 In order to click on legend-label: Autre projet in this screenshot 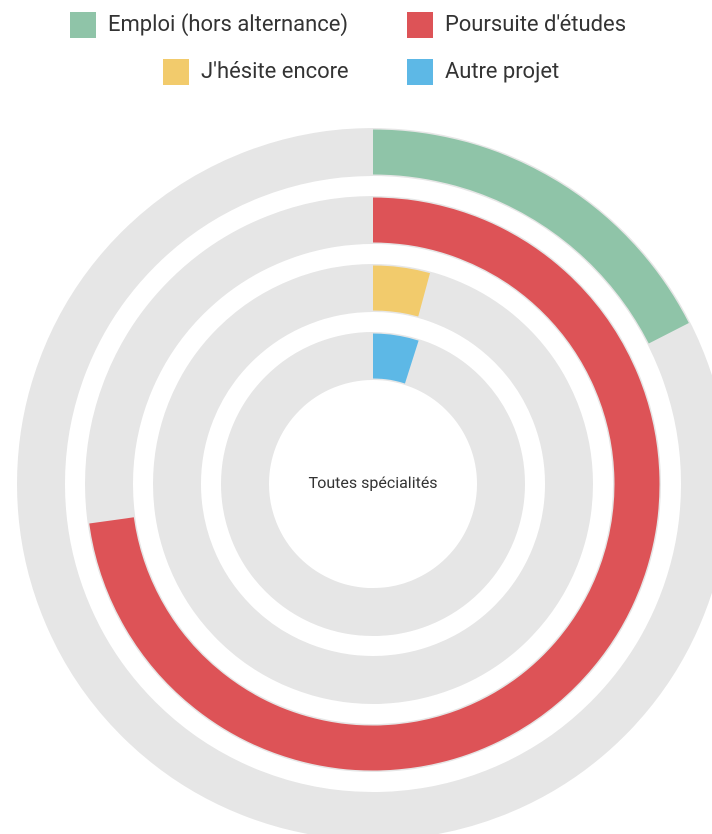, I will do `click(502, 71)`.